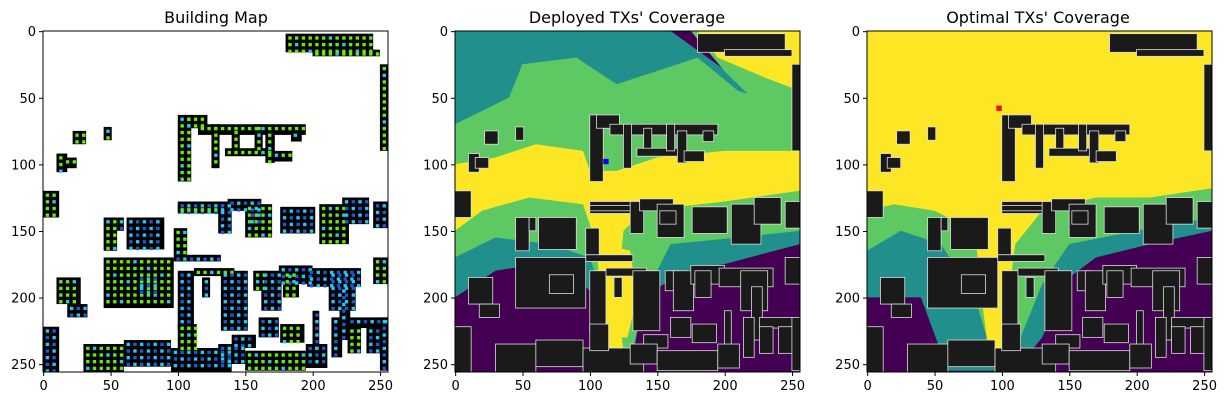  What do you see at coordinates (627, 251) in the screenshot?
I see `coverage-region` at bounding box center [627, 251].